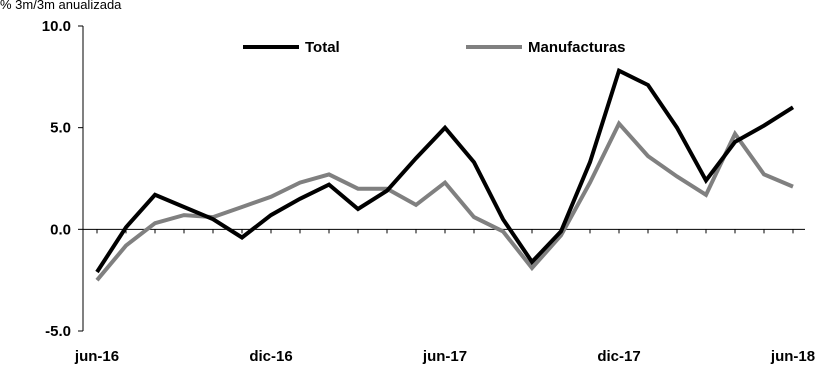 This screenshot has width=819, height=368. Describe the element at coordinates (444, 356) in the screenshot. I see `x-tick-label: jun-17` at that location.